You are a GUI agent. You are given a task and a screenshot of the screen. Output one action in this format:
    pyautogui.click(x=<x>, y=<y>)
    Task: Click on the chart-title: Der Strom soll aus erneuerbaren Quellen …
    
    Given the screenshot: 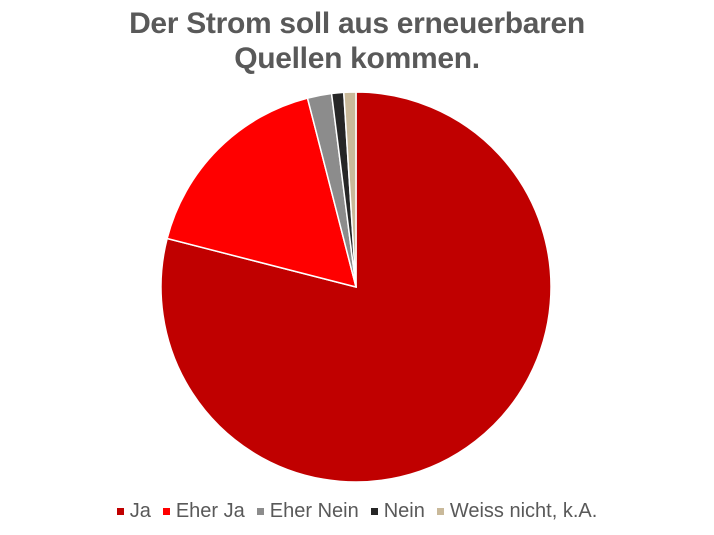 What is the action you would take?
    pyautogui.click(x=357, y=41)
    